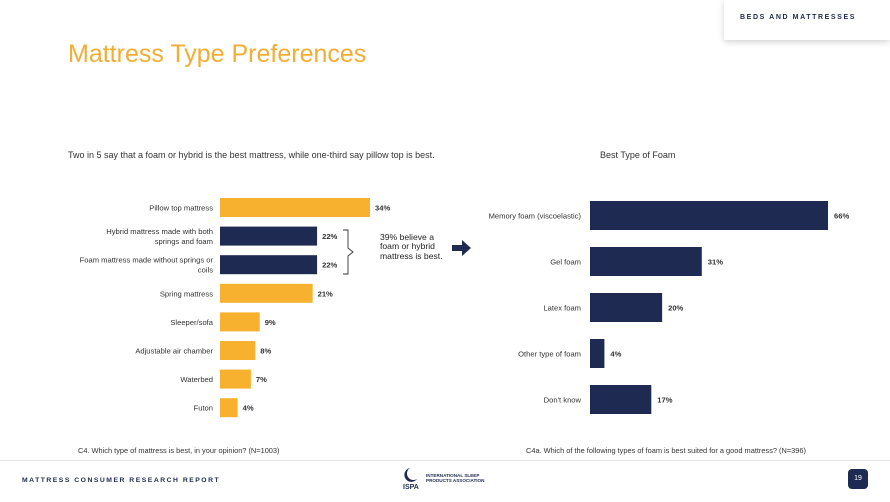 The width and height of the screenshot is (890, 502). What do you see at coordinates (563, 400) in the screenshot?
I see `category-label: Don't know` at bounding box center [563, 400].